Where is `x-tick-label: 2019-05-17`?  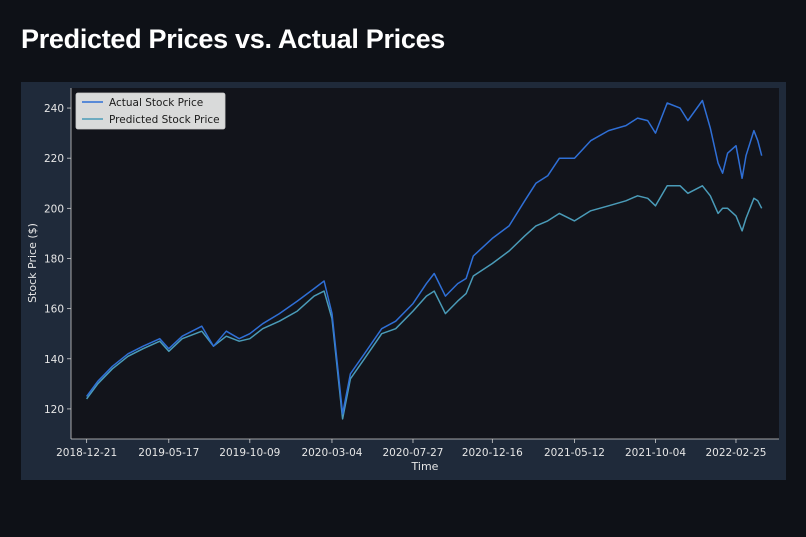
x-tick-label: 2019-05-17 is located at coordinates (168, 453).